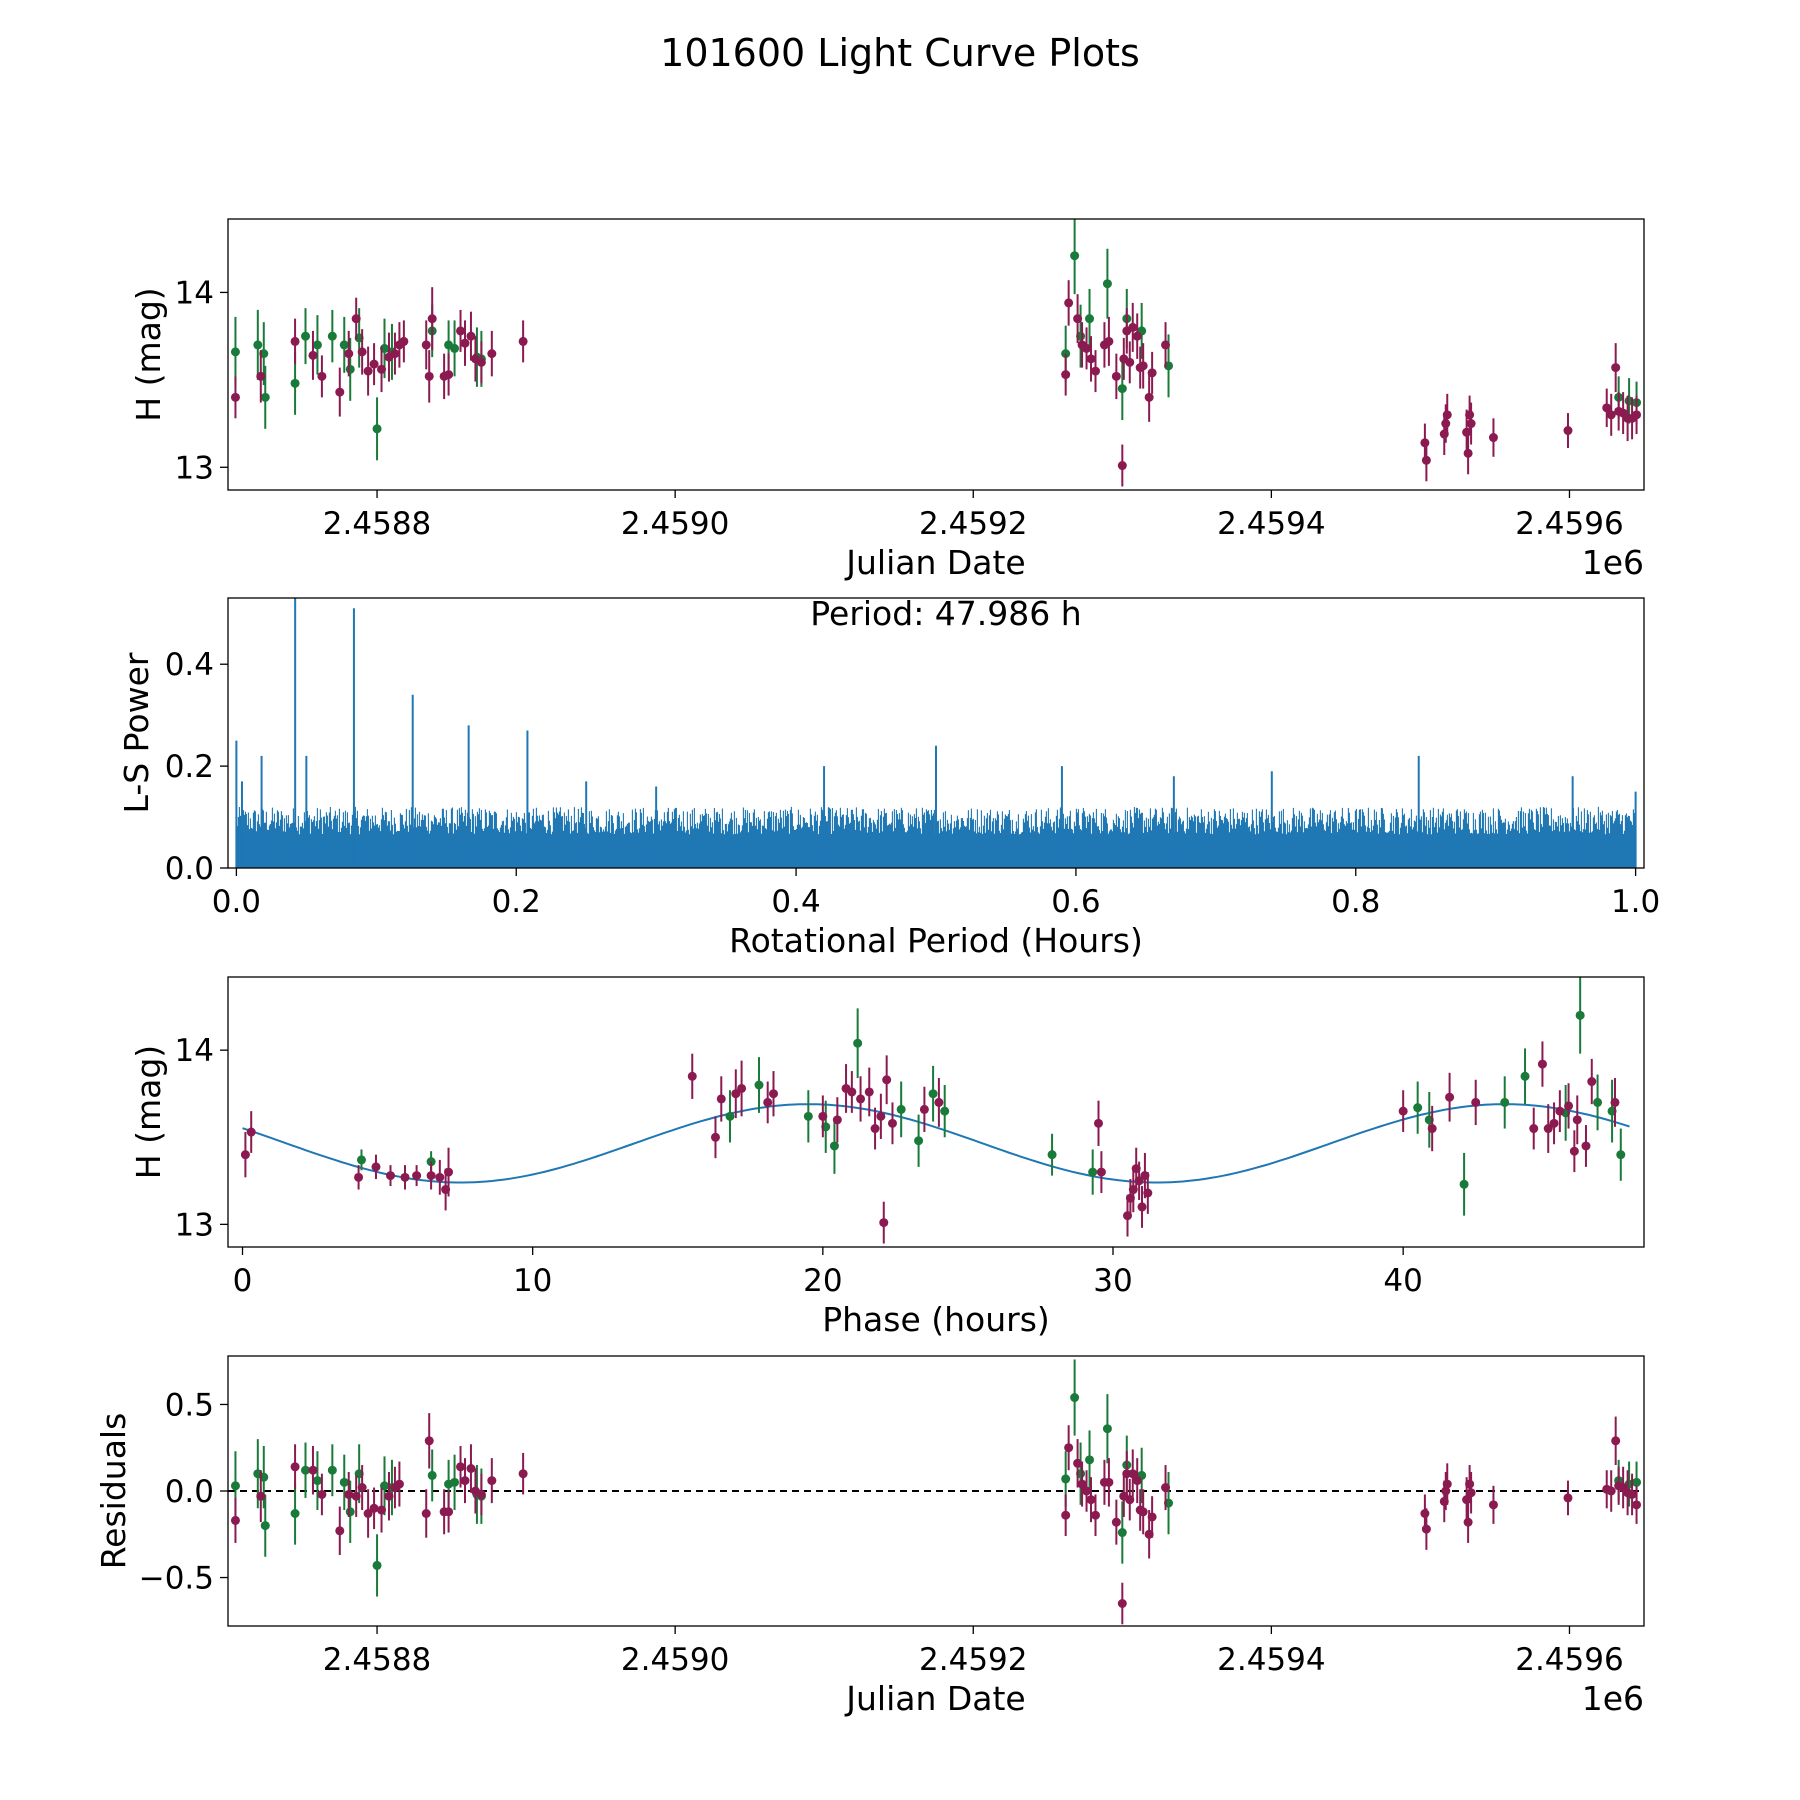 This screenshot has width=1800, height=1800. Describe the element at coordinates (1075, 902) in the screenshot. I see `x-tick-label: 0.6` at that location.